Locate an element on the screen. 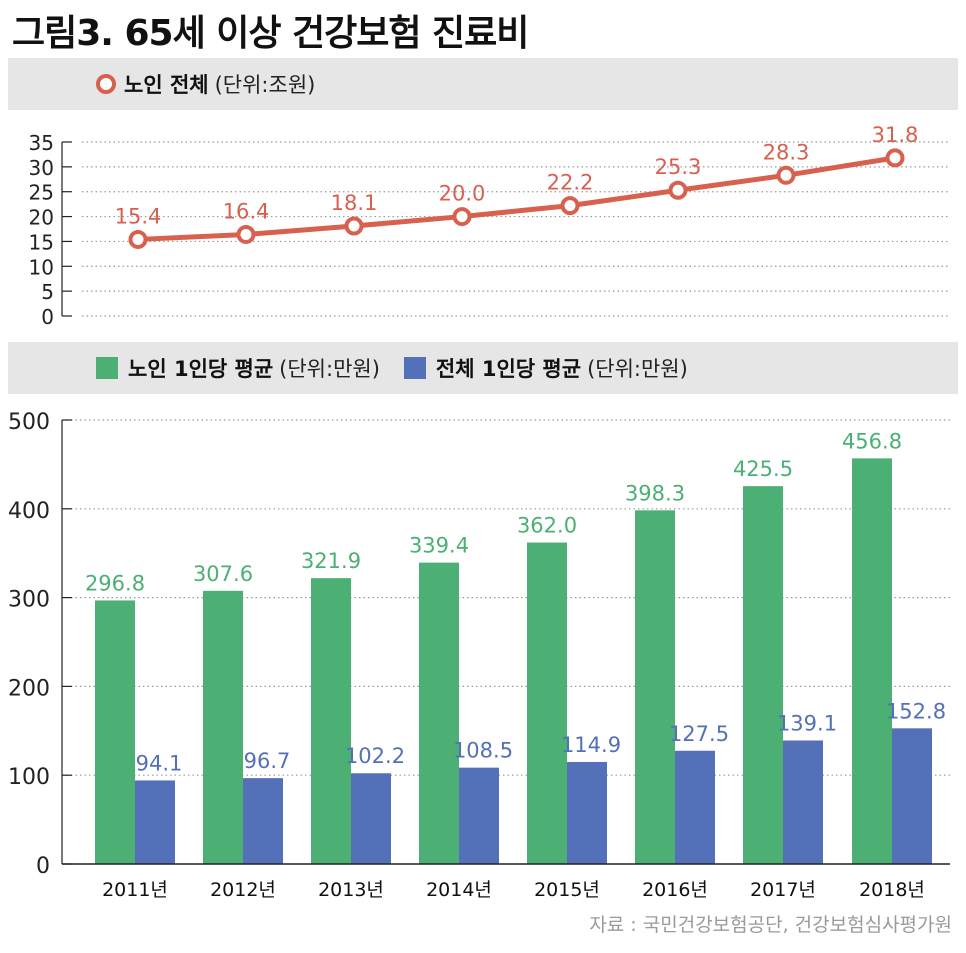 This screenshot has width=966, height=953. bar-legend-unit-total: (단위:만원) is located at coordinates (637, 369).